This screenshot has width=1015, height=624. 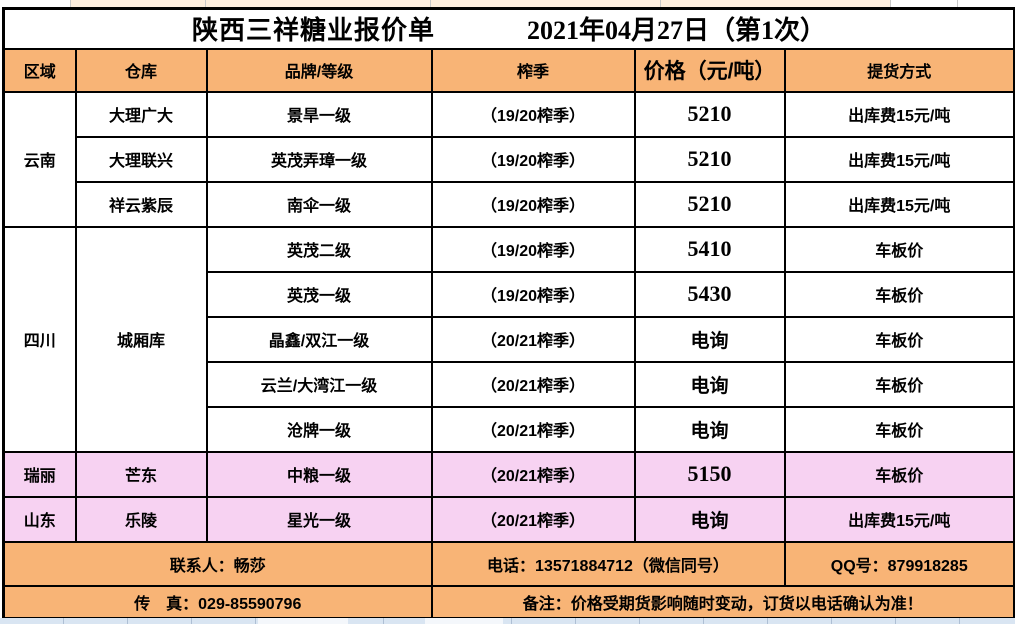 I want to click on col-header-region: 区域, so click(x=39, y=70).